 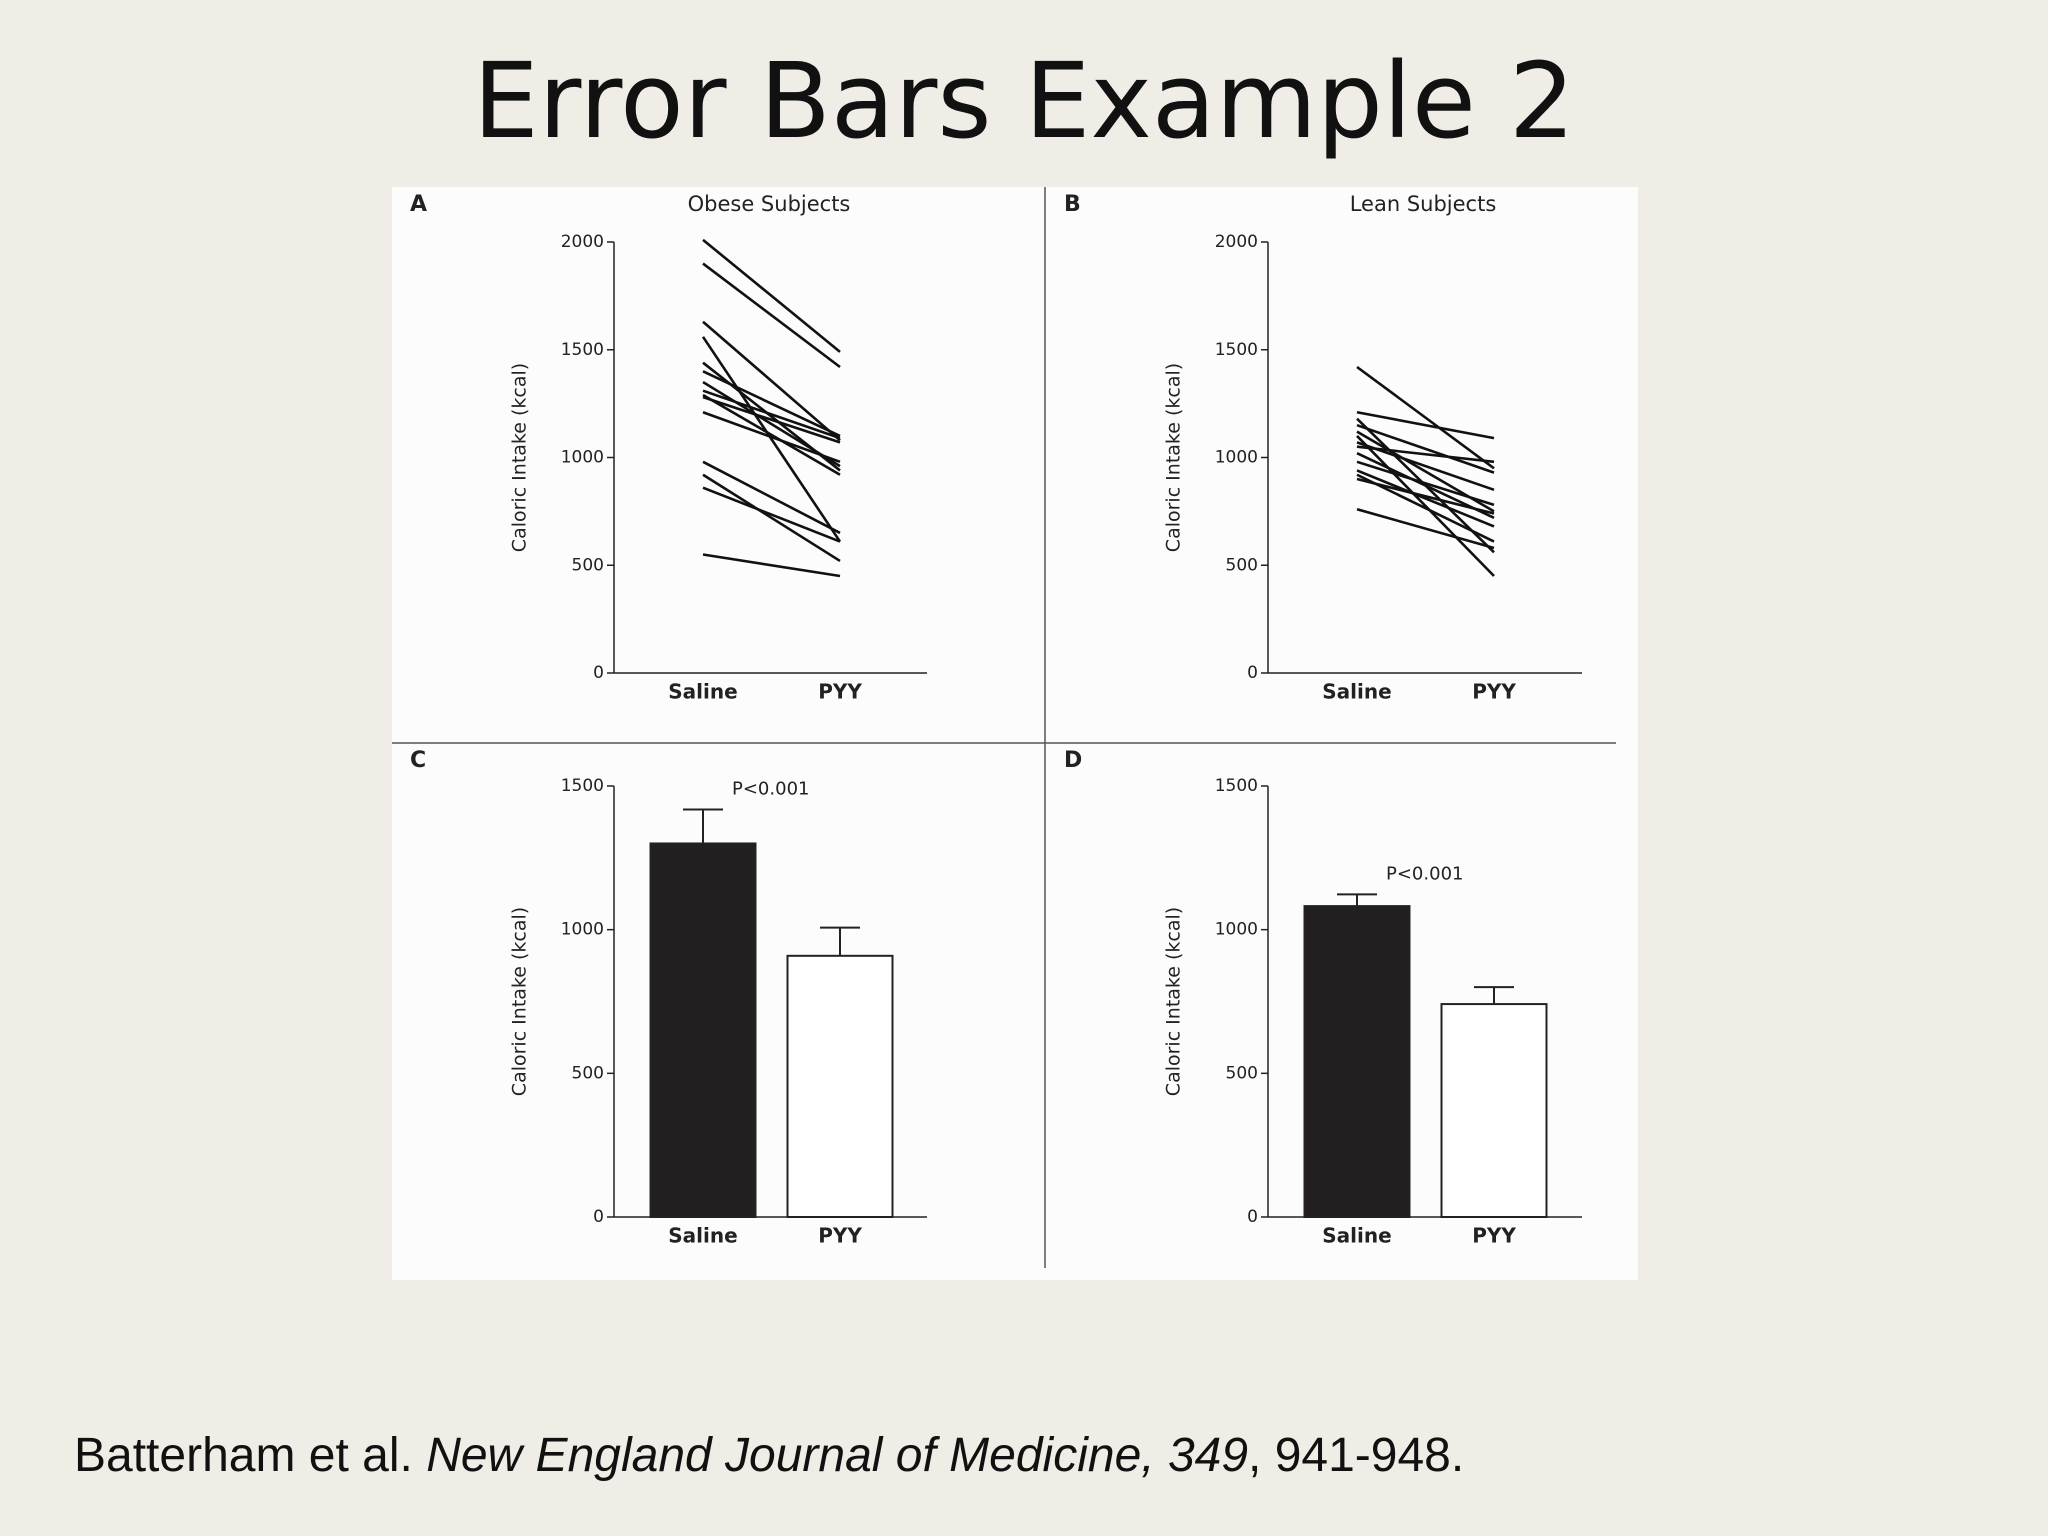 What do you see at coordinates (1024, 101) in the screenshot?
I see `slide-title: Error Bars Example 2` at bounding box center [1024, 101].